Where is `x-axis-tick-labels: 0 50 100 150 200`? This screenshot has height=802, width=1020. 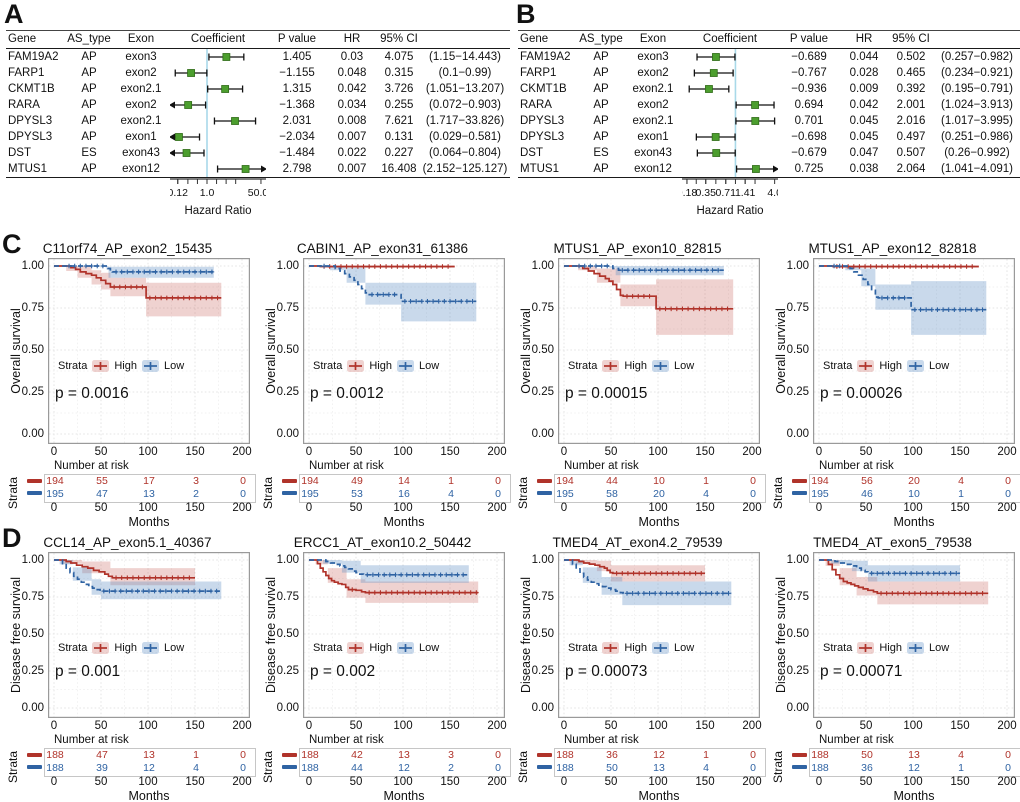
x-axis-tick-labels: 0 50 100 150 200 is located at coordinates (382, 453).